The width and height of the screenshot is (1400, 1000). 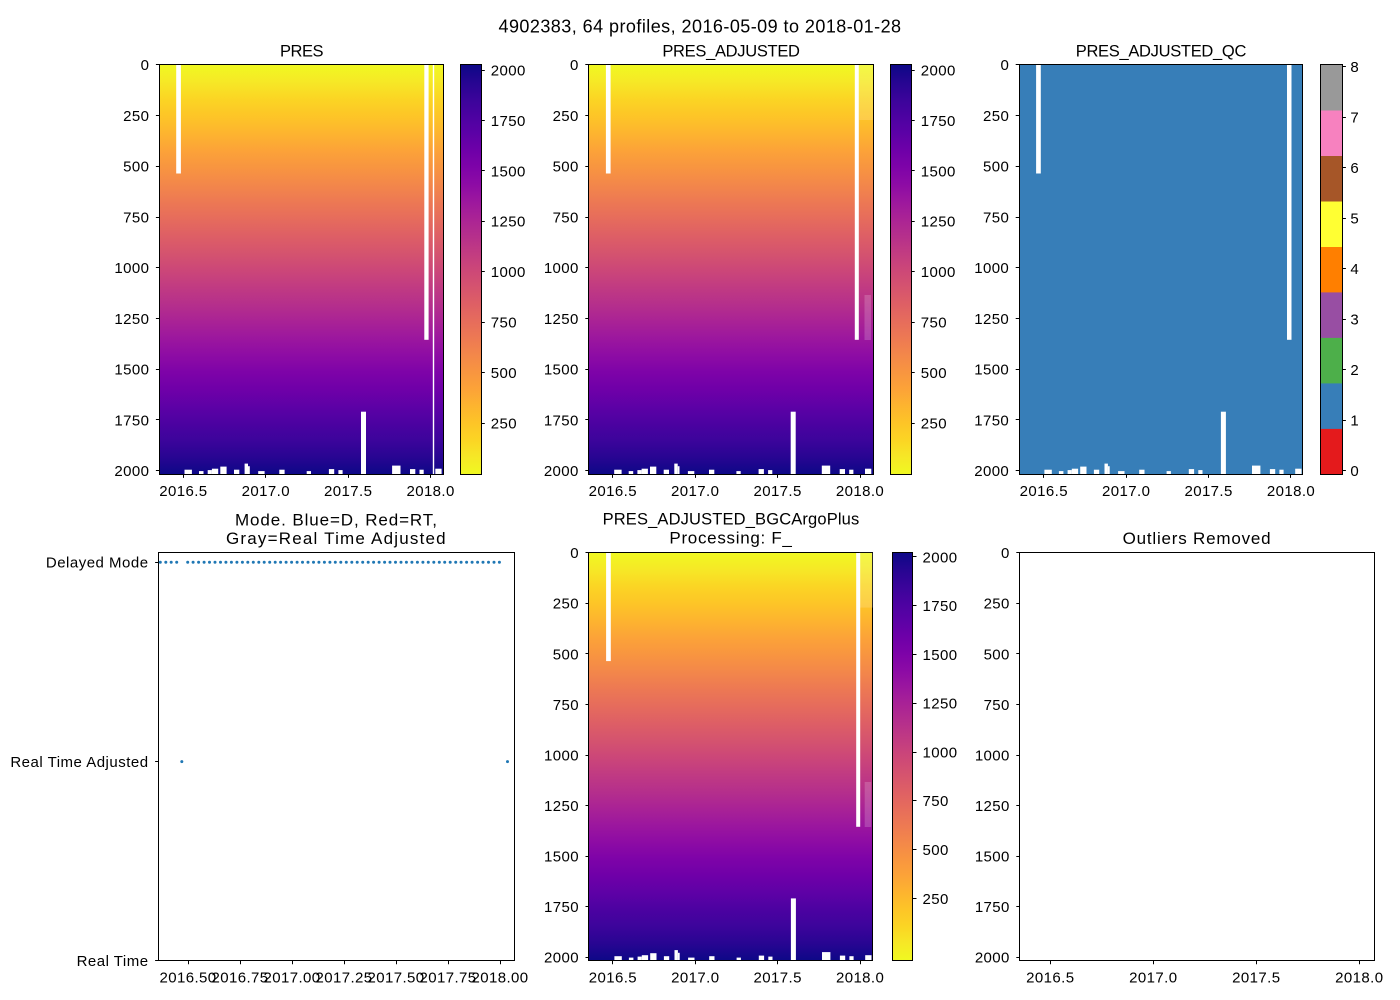 I want to click on svg-text: Gray=Real Time Adjusted, so click(x=336, y=538).